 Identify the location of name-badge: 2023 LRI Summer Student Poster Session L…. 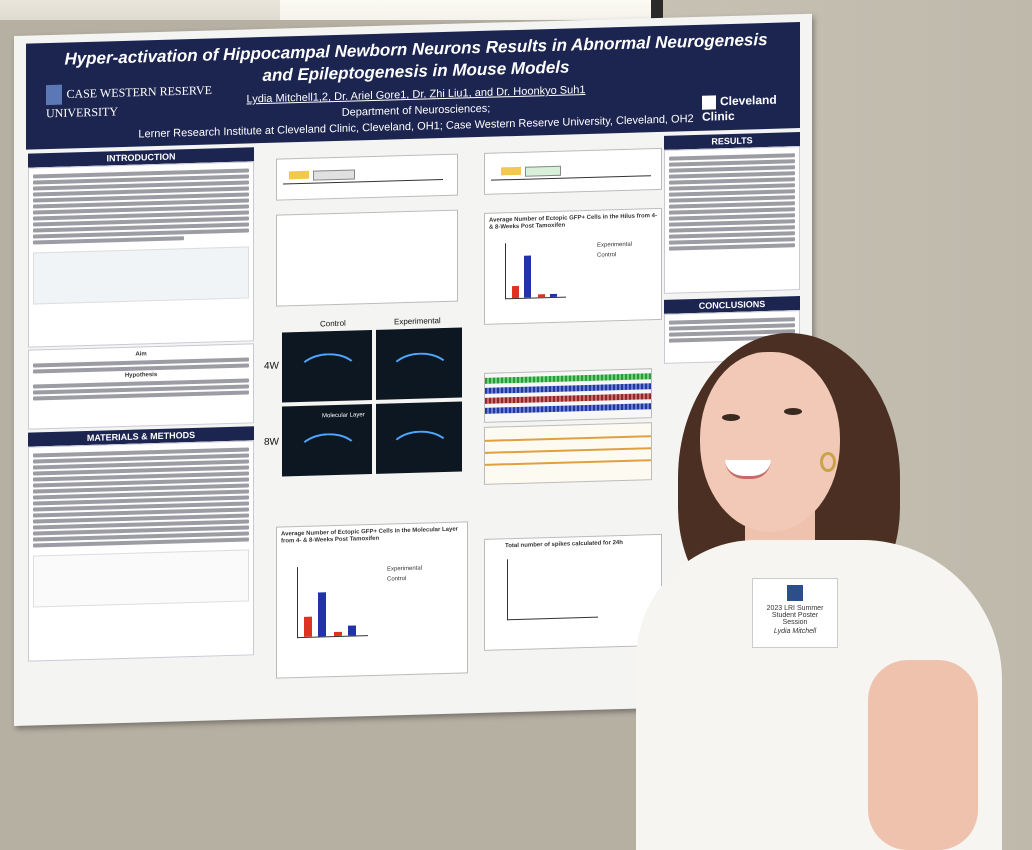
(795, 613).